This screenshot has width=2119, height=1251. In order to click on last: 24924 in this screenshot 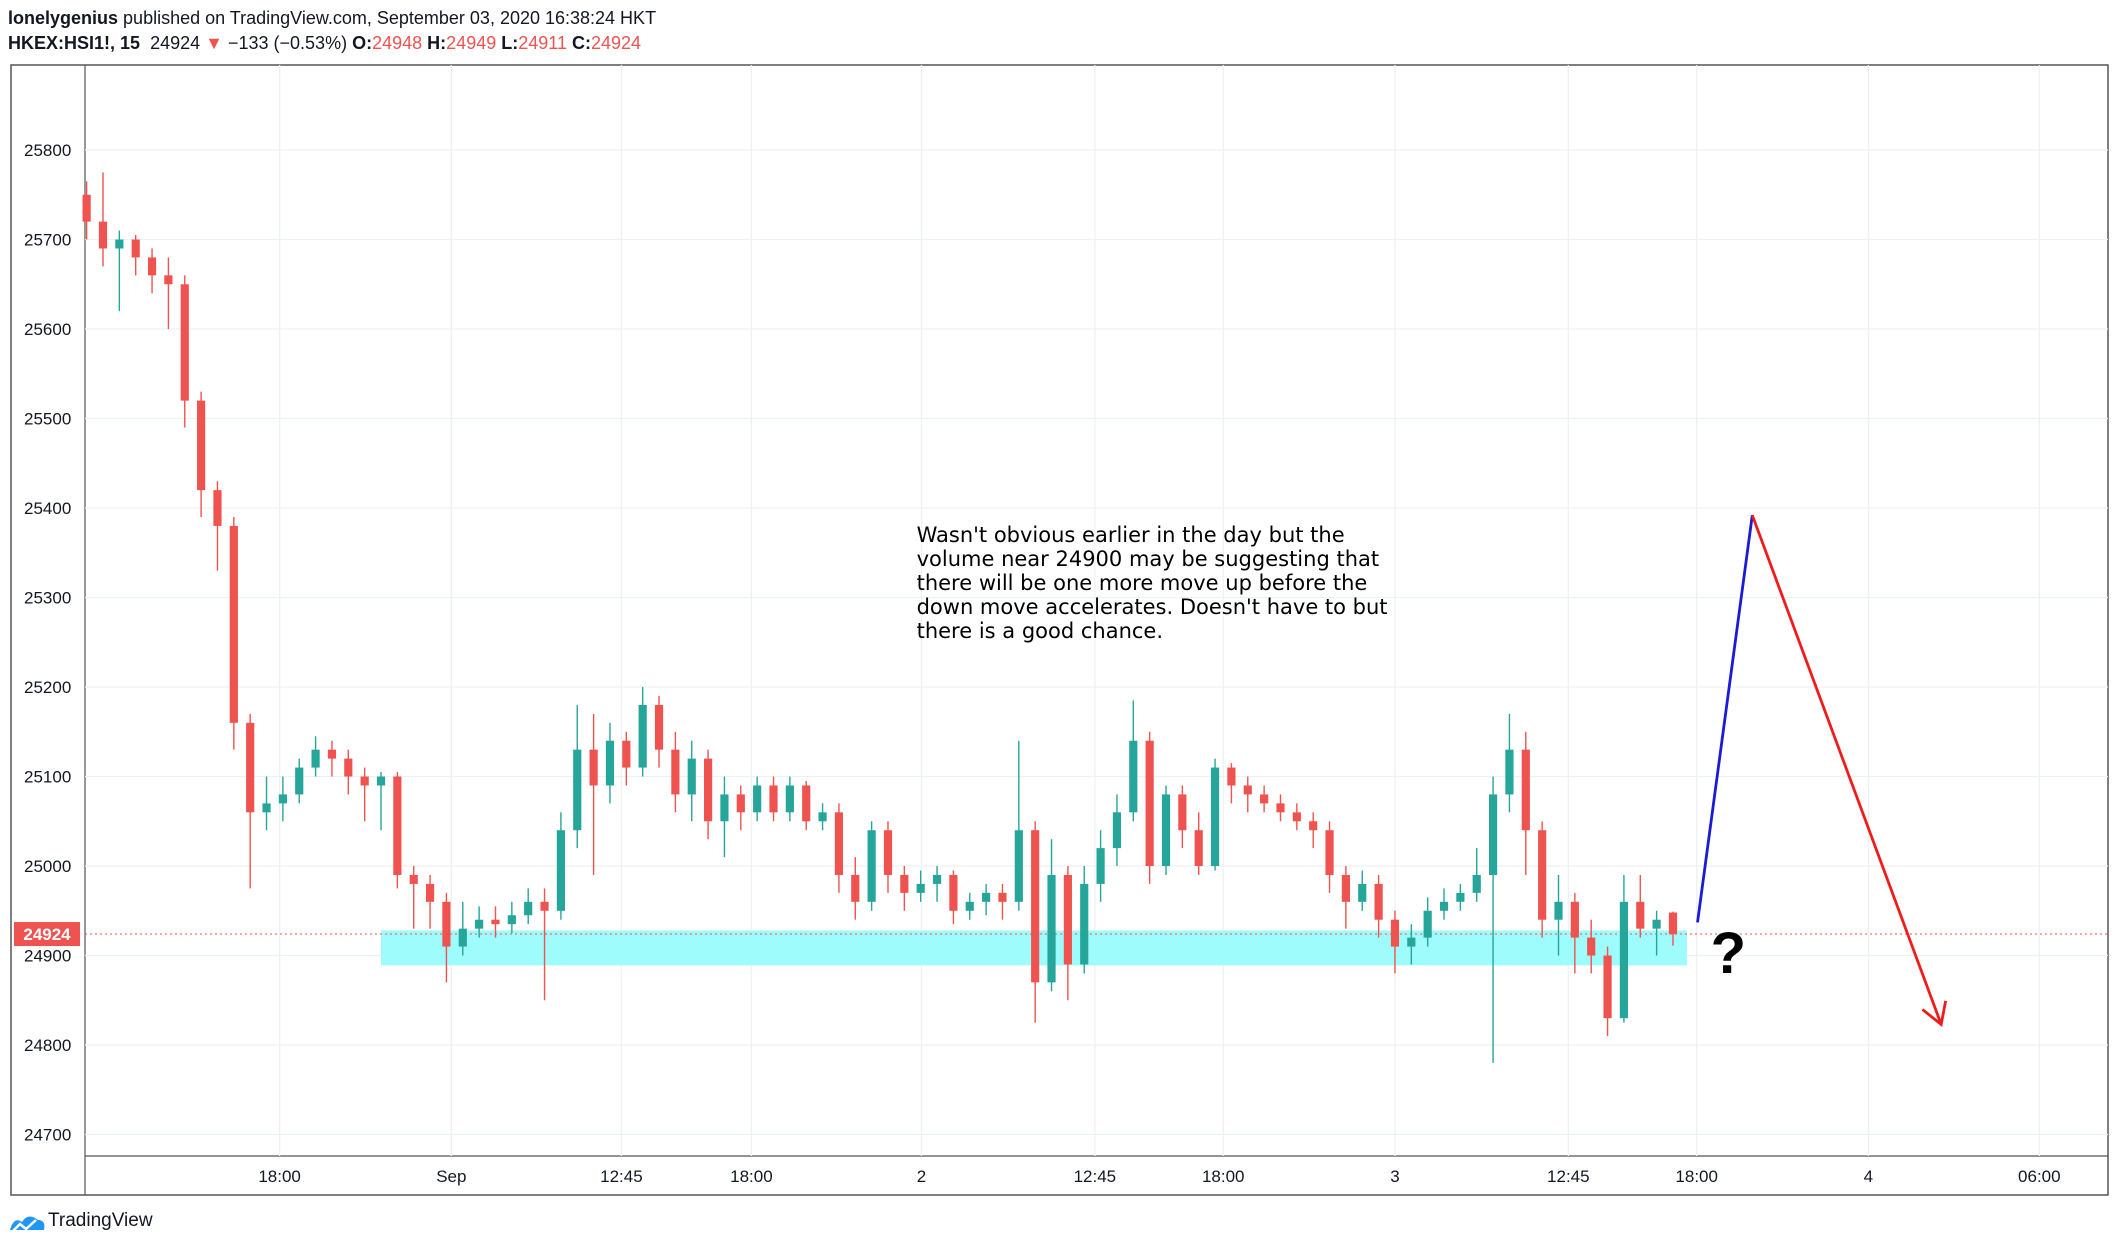, I will do `click(175, 43)`.